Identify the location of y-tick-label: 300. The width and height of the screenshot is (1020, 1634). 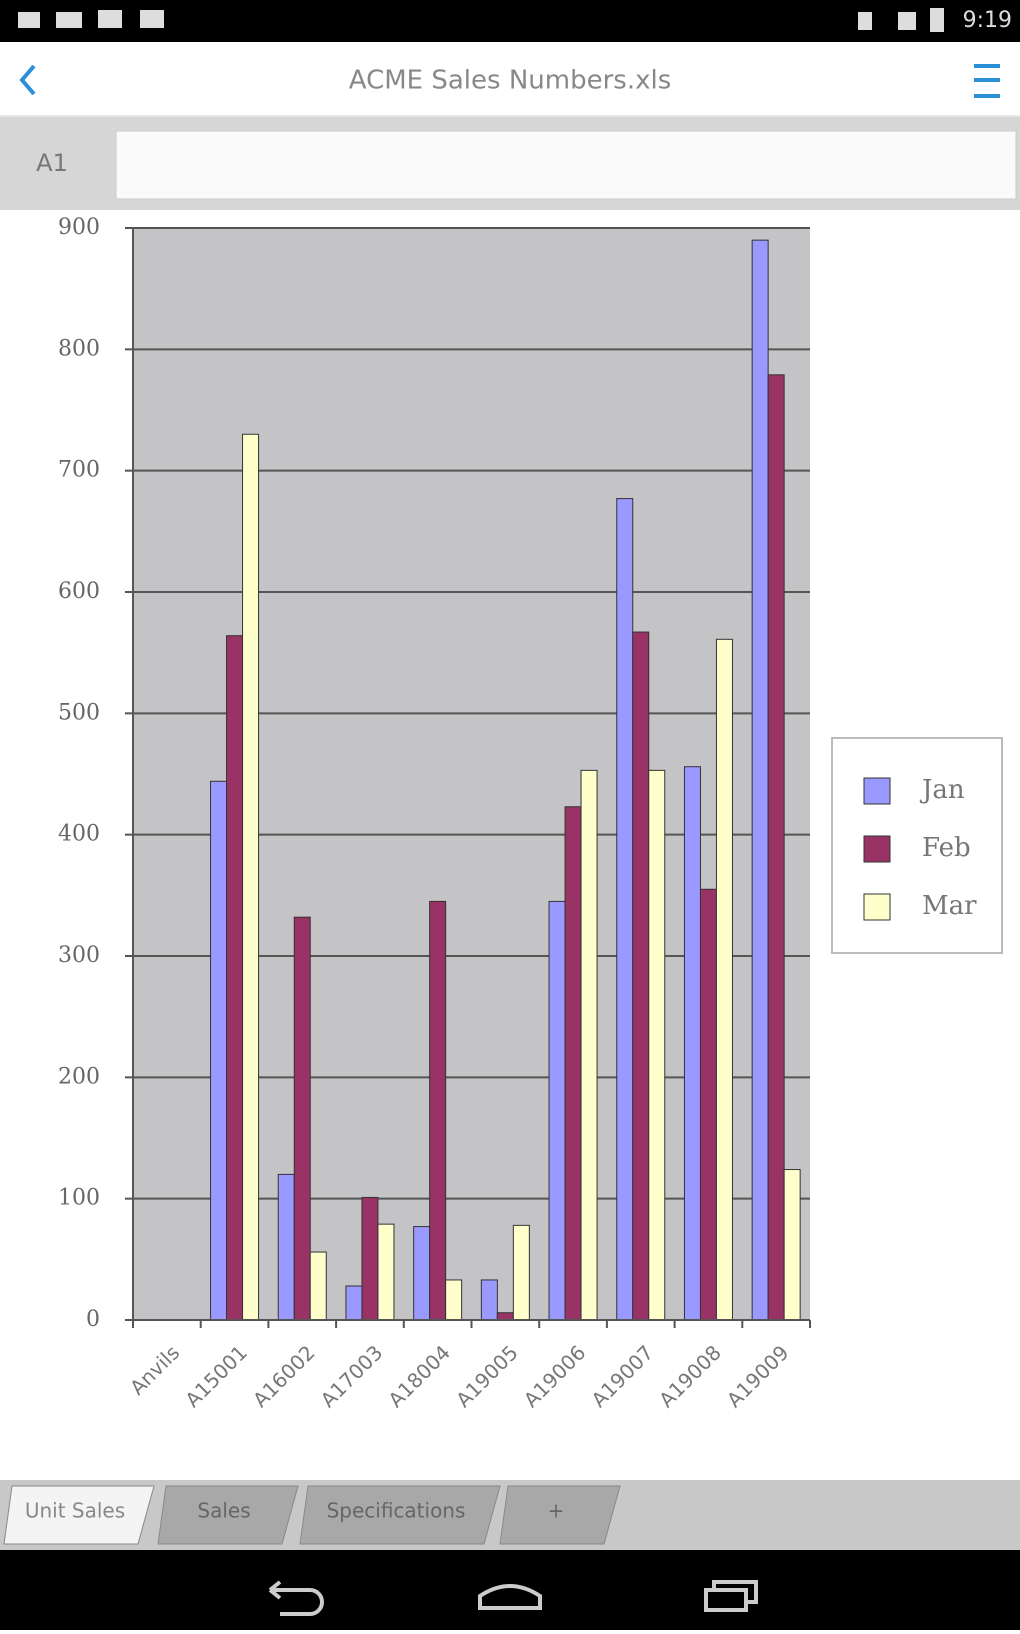
(79, 955).